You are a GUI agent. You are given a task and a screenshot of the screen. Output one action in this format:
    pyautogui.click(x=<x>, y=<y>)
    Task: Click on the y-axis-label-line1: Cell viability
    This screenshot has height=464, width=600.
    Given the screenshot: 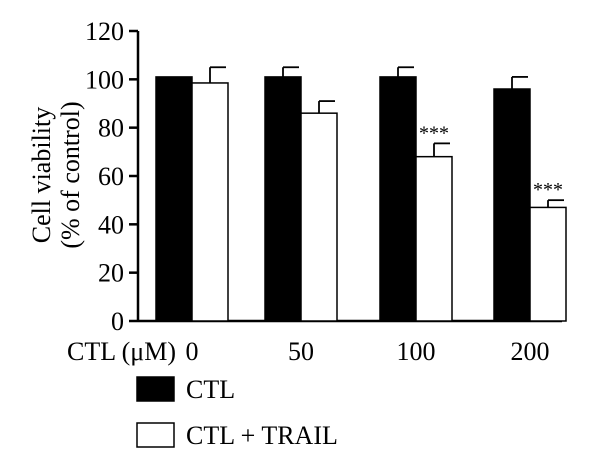 What is the action you would take?
    pyautogui.click(x=41, y=175)
    